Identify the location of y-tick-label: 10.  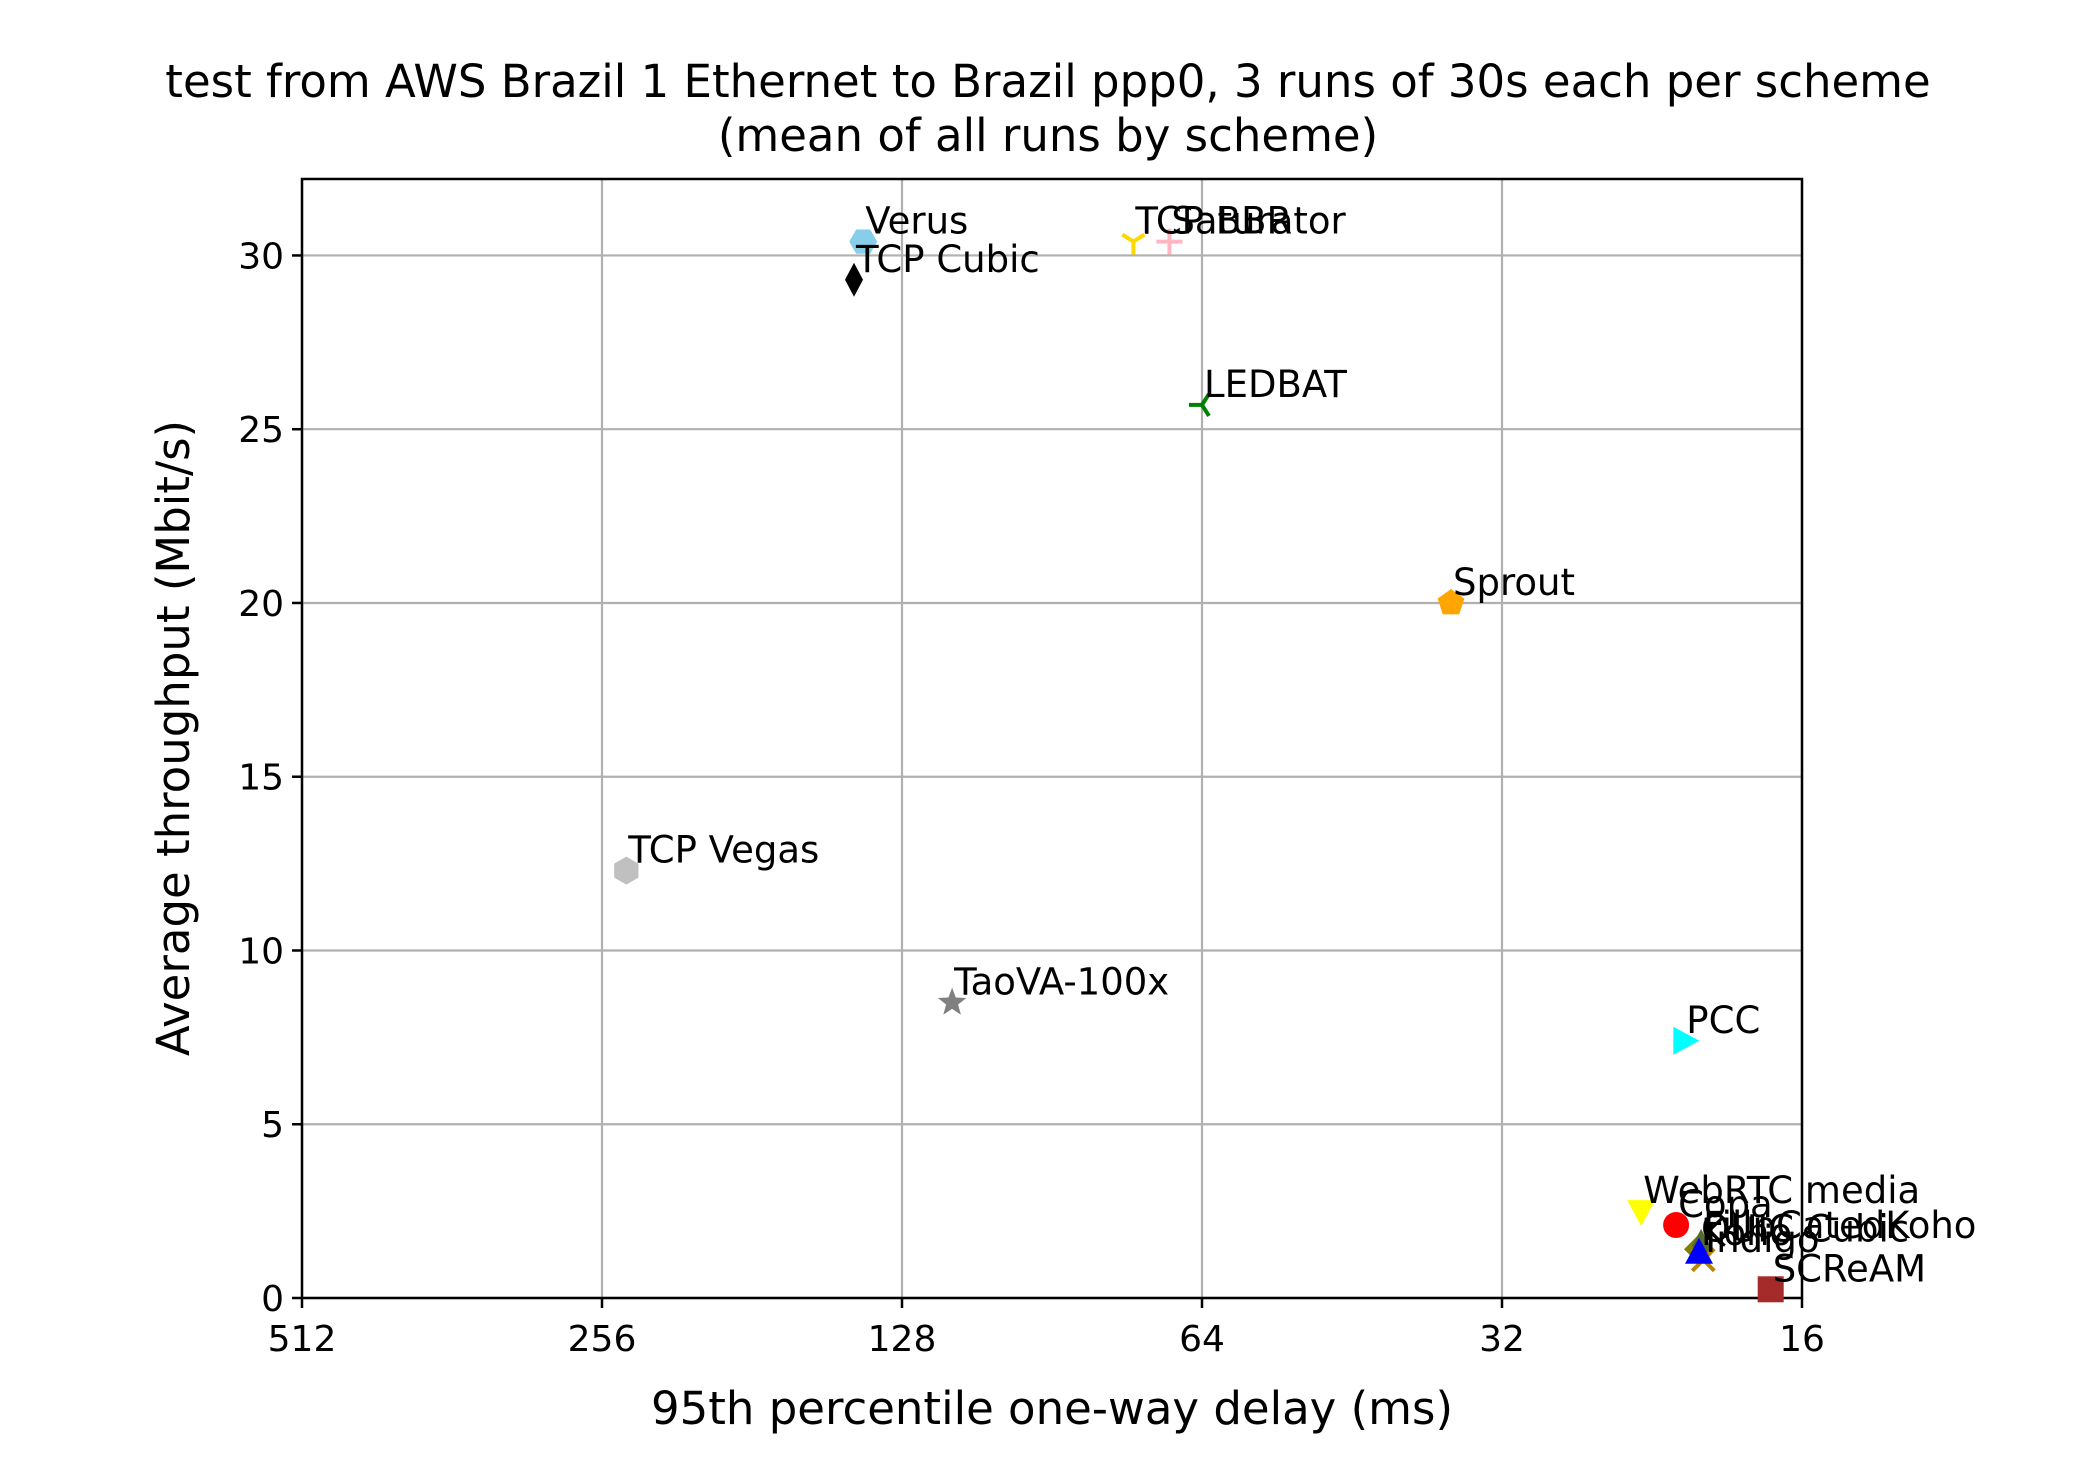
(261, 951).